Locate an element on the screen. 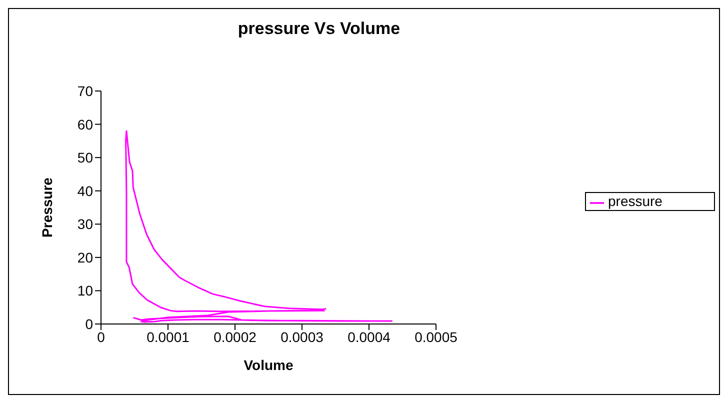 This screenshot has width=728, height=403. y-tick-label: 70 is located at coordinates (85, 90).